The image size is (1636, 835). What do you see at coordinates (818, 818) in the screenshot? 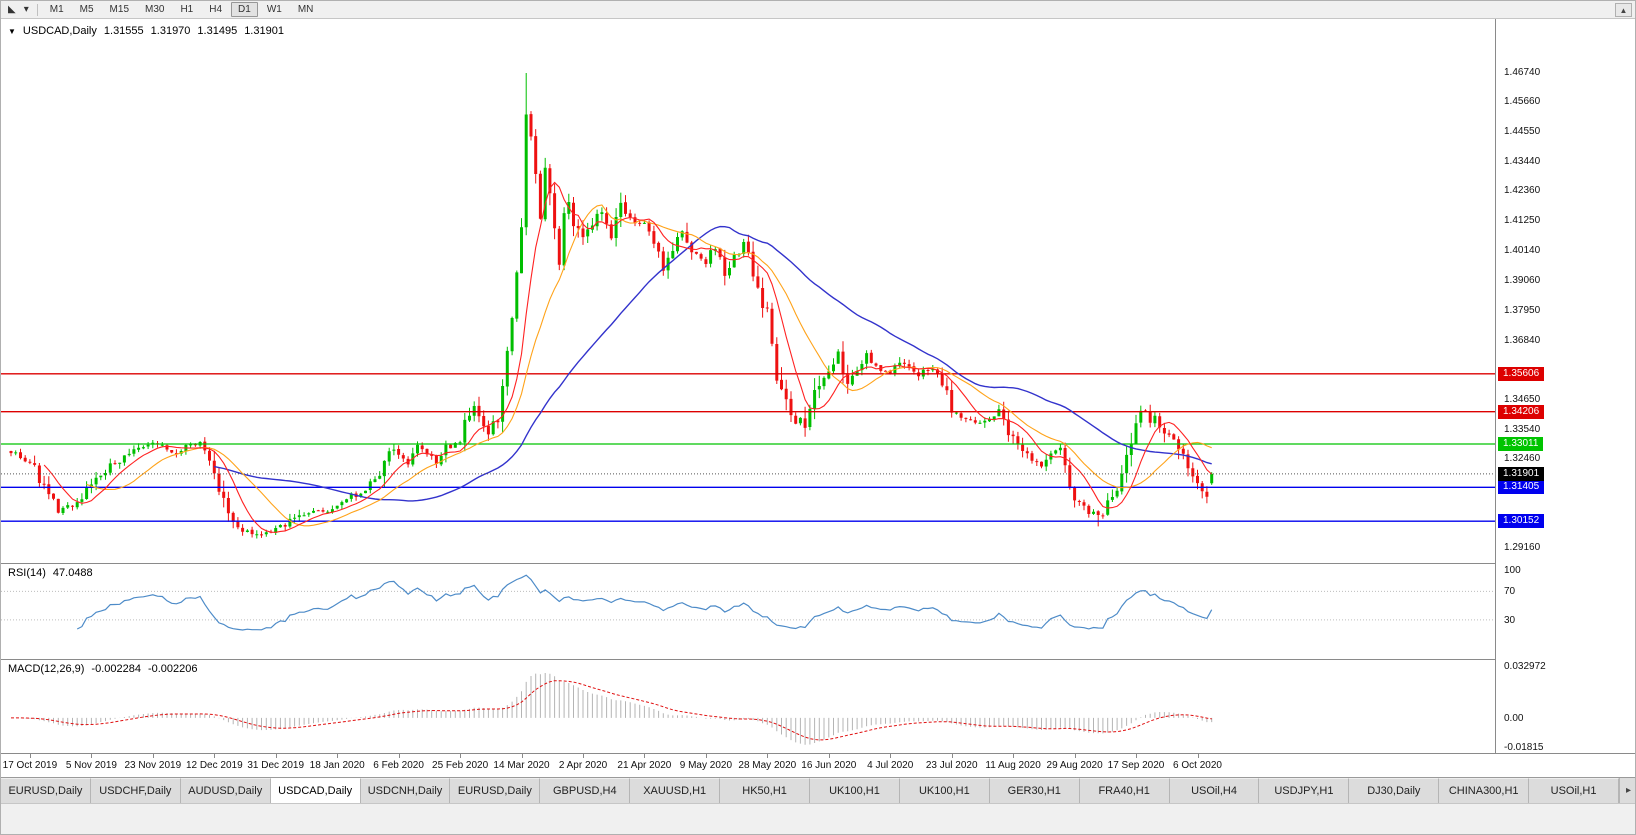
I see `status-bar` at bounding box center [818, 818].